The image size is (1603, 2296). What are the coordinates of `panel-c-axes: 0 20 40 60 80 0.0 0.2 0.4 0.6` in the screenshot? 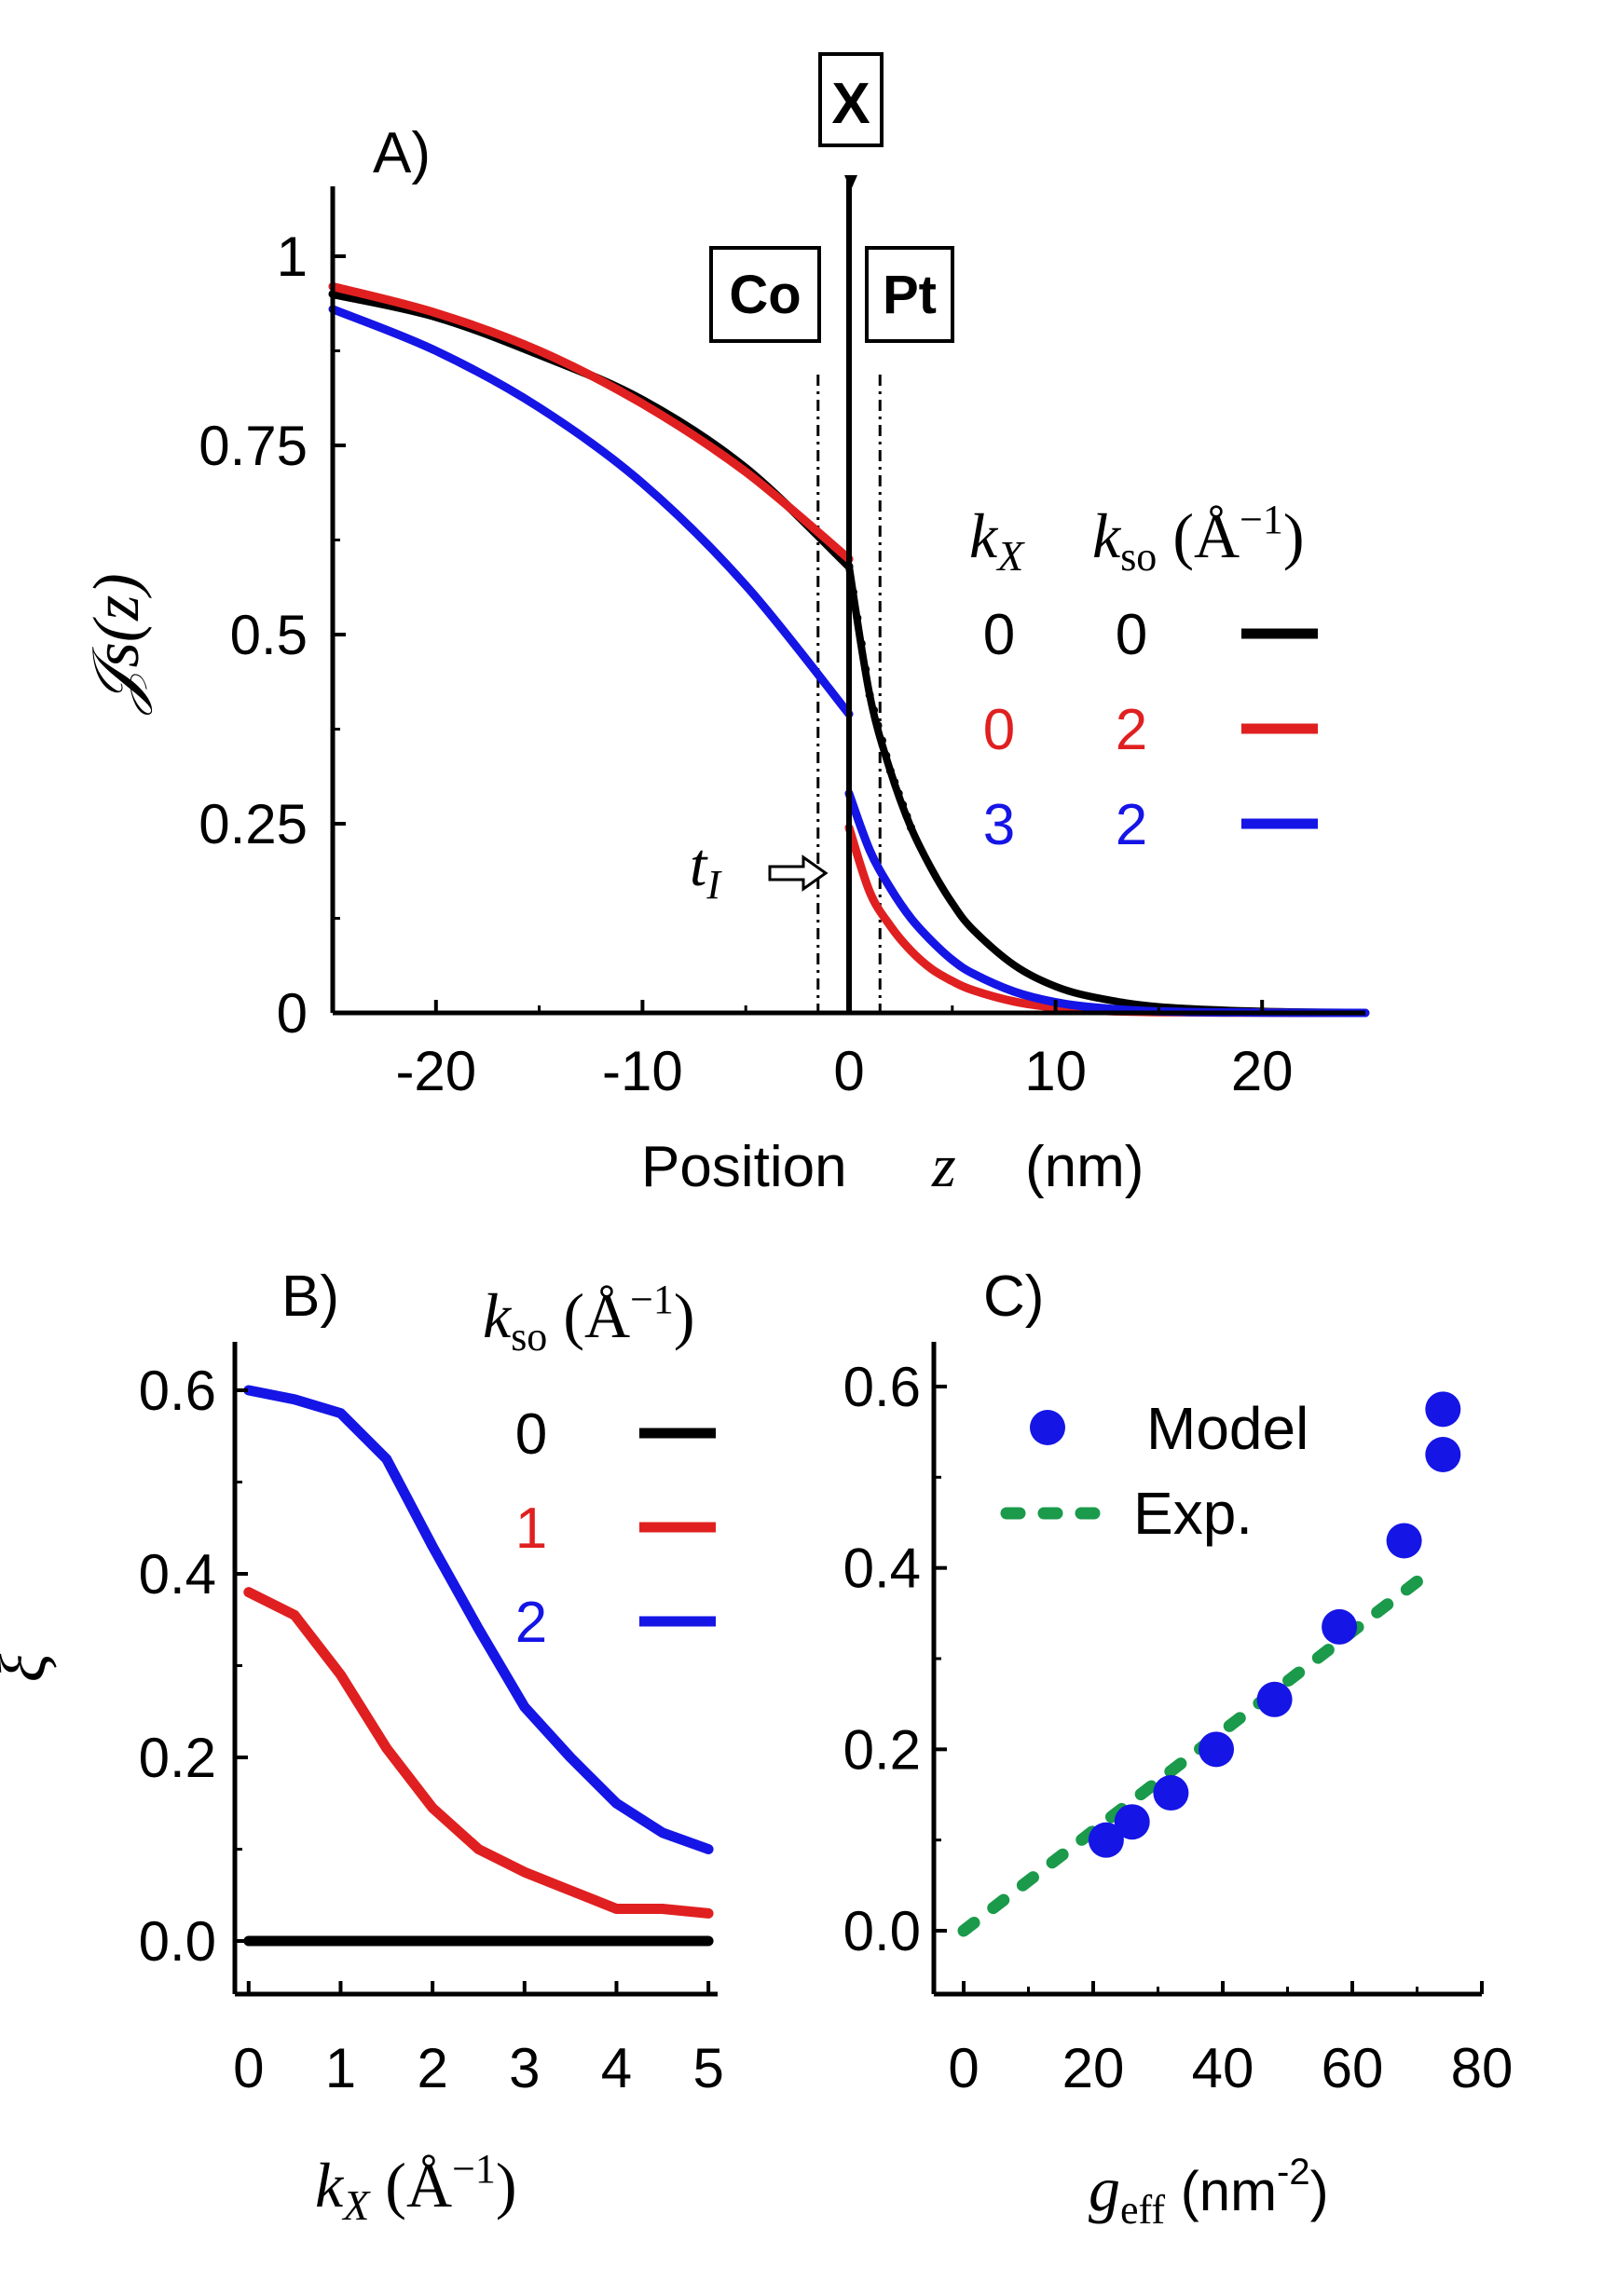 It's located at (1178, 1720).